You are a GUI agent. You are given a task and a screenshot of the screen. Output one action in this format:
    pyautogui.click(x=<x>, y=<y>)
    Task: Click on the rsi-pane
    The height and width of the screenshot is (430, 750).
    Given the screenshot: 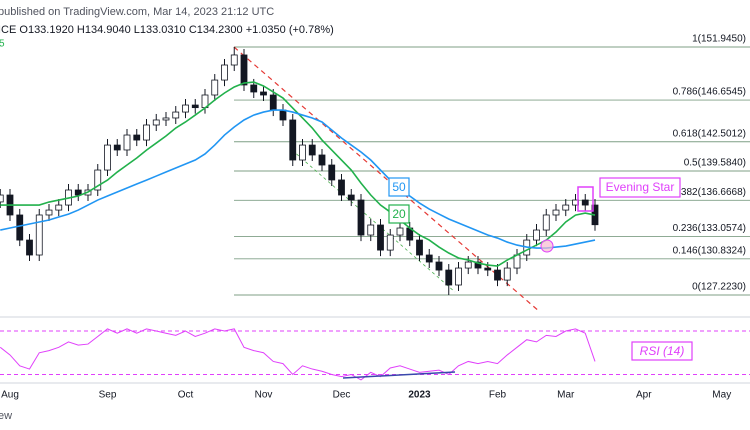 What is the action you would take?
    pyautogui.click(x=375, y=354)
    